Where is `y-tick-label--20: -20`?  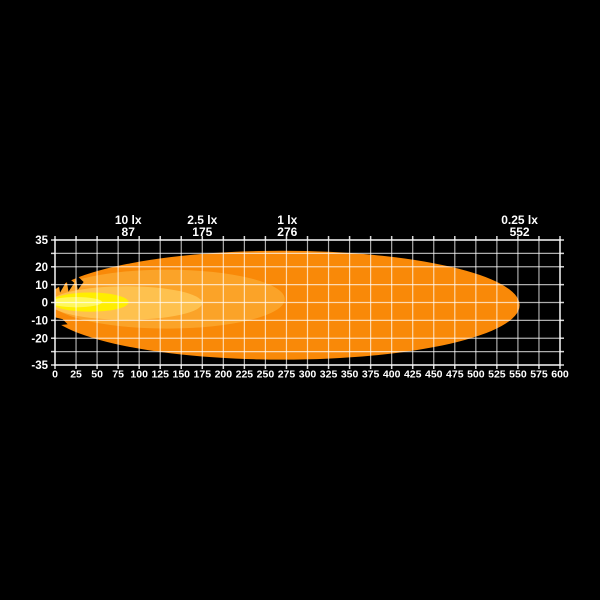
y-tick-label--20: -20 is located at coordinates (39, 339).